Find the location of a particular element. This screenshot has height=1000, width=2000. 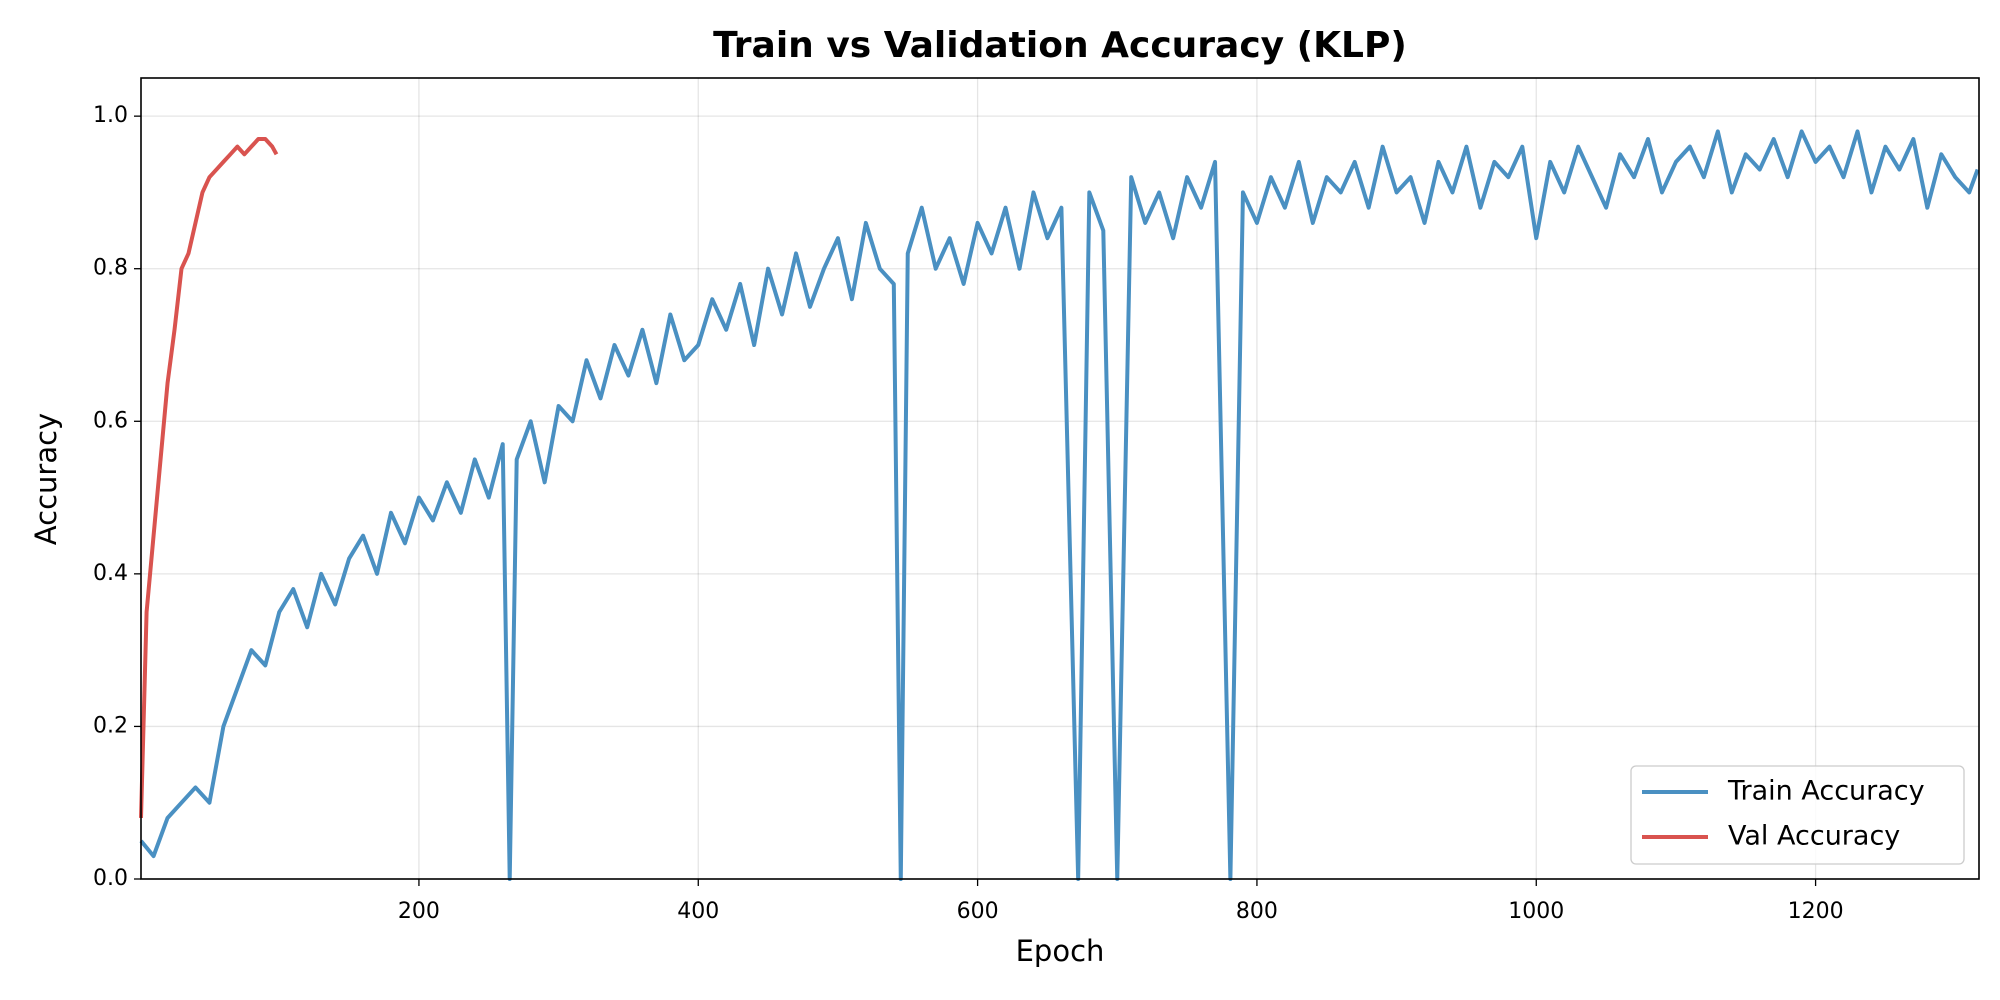

x-tick-label: 800 is located at coordinates (1257, 911).